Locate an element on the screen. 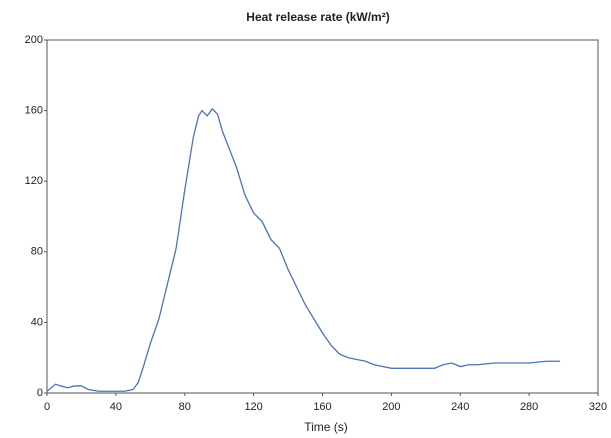 The image size is (611, 438). x-tick-label: 80 is located at coordinates (185, 407).